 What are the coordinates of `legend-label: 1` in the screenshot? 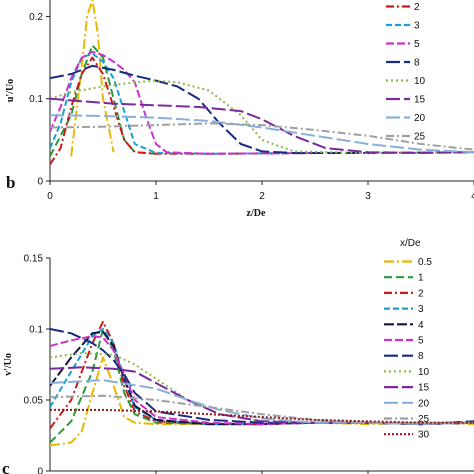 It's located at (421, 278).